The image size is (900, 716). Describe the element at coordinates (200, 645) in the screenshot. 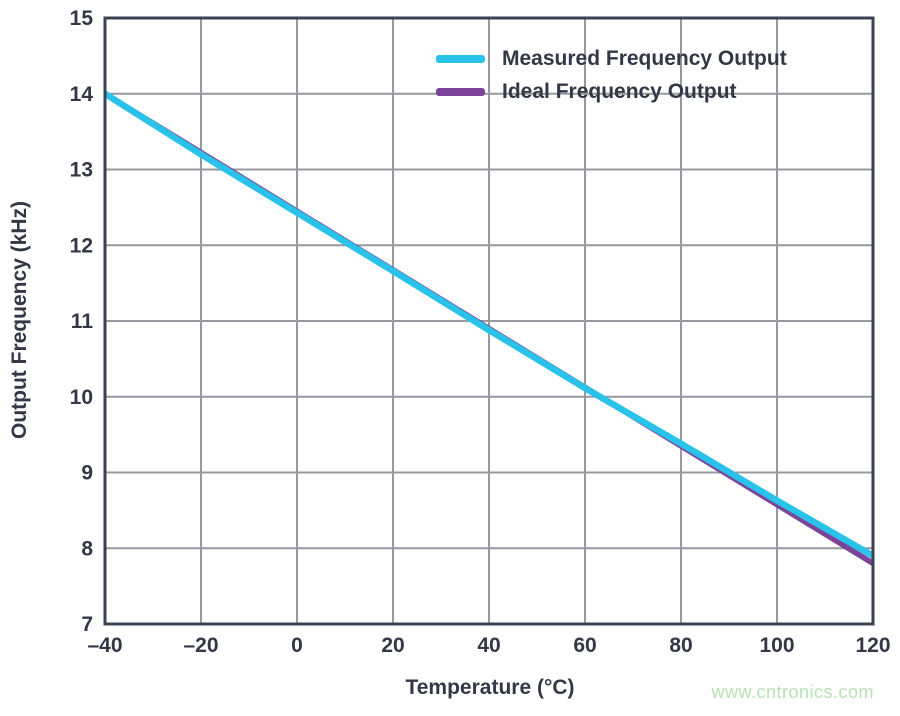

I see `x-tick-label: –20` at that location.